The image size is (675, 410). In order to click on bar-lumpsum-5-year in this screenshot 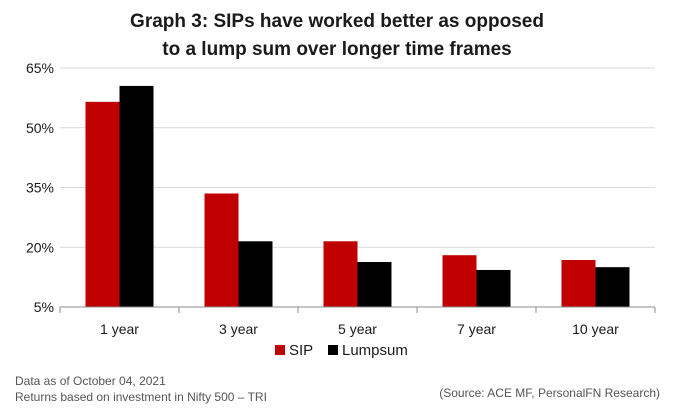, I will do `click(374, 284)`.